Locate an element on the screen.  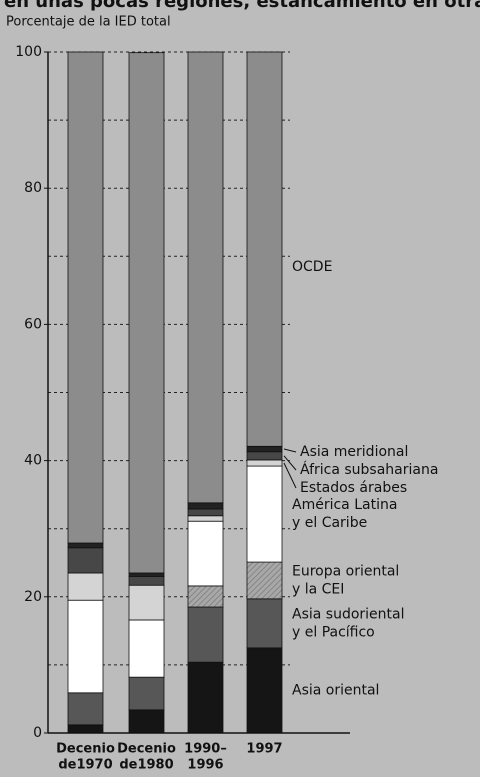
x-tick-label: de1980 is located at coordinates (146, 765).